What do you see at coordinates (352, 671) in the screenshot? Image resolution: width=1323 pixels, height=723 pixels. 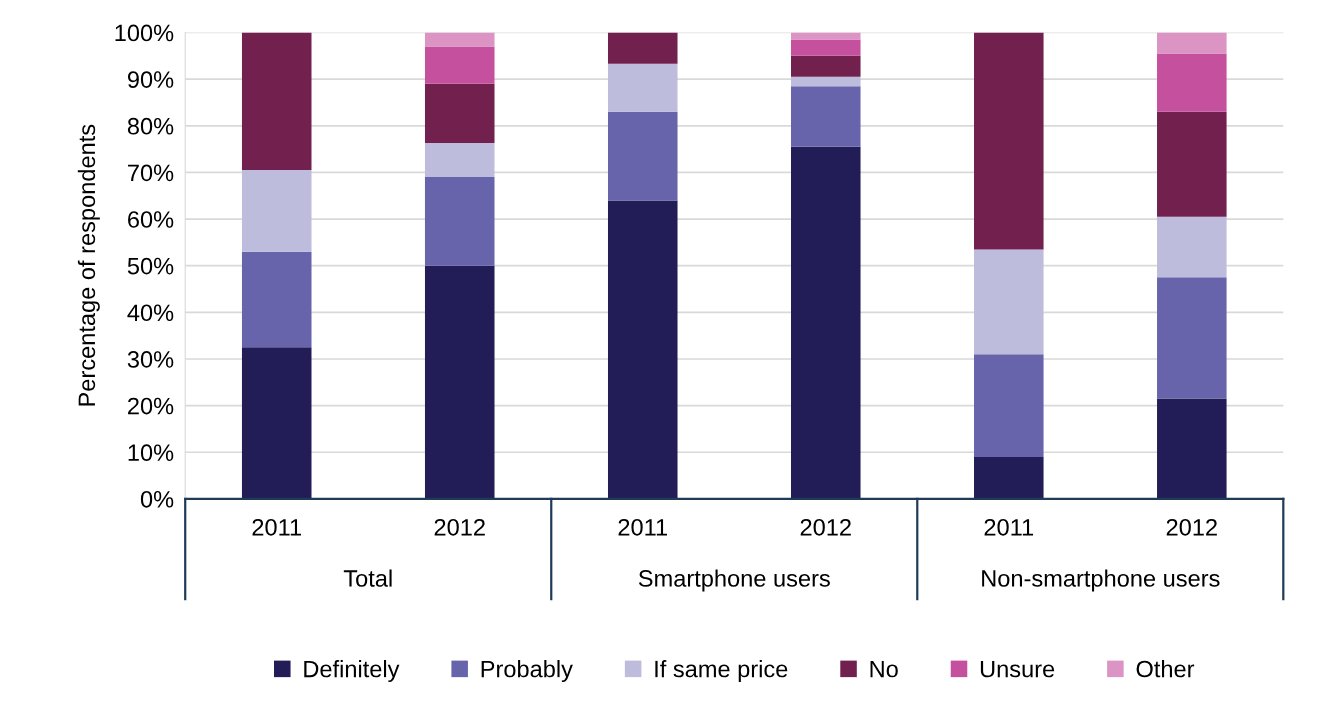 I see `legend-label: Definitely` at bounding box center [352, 671].